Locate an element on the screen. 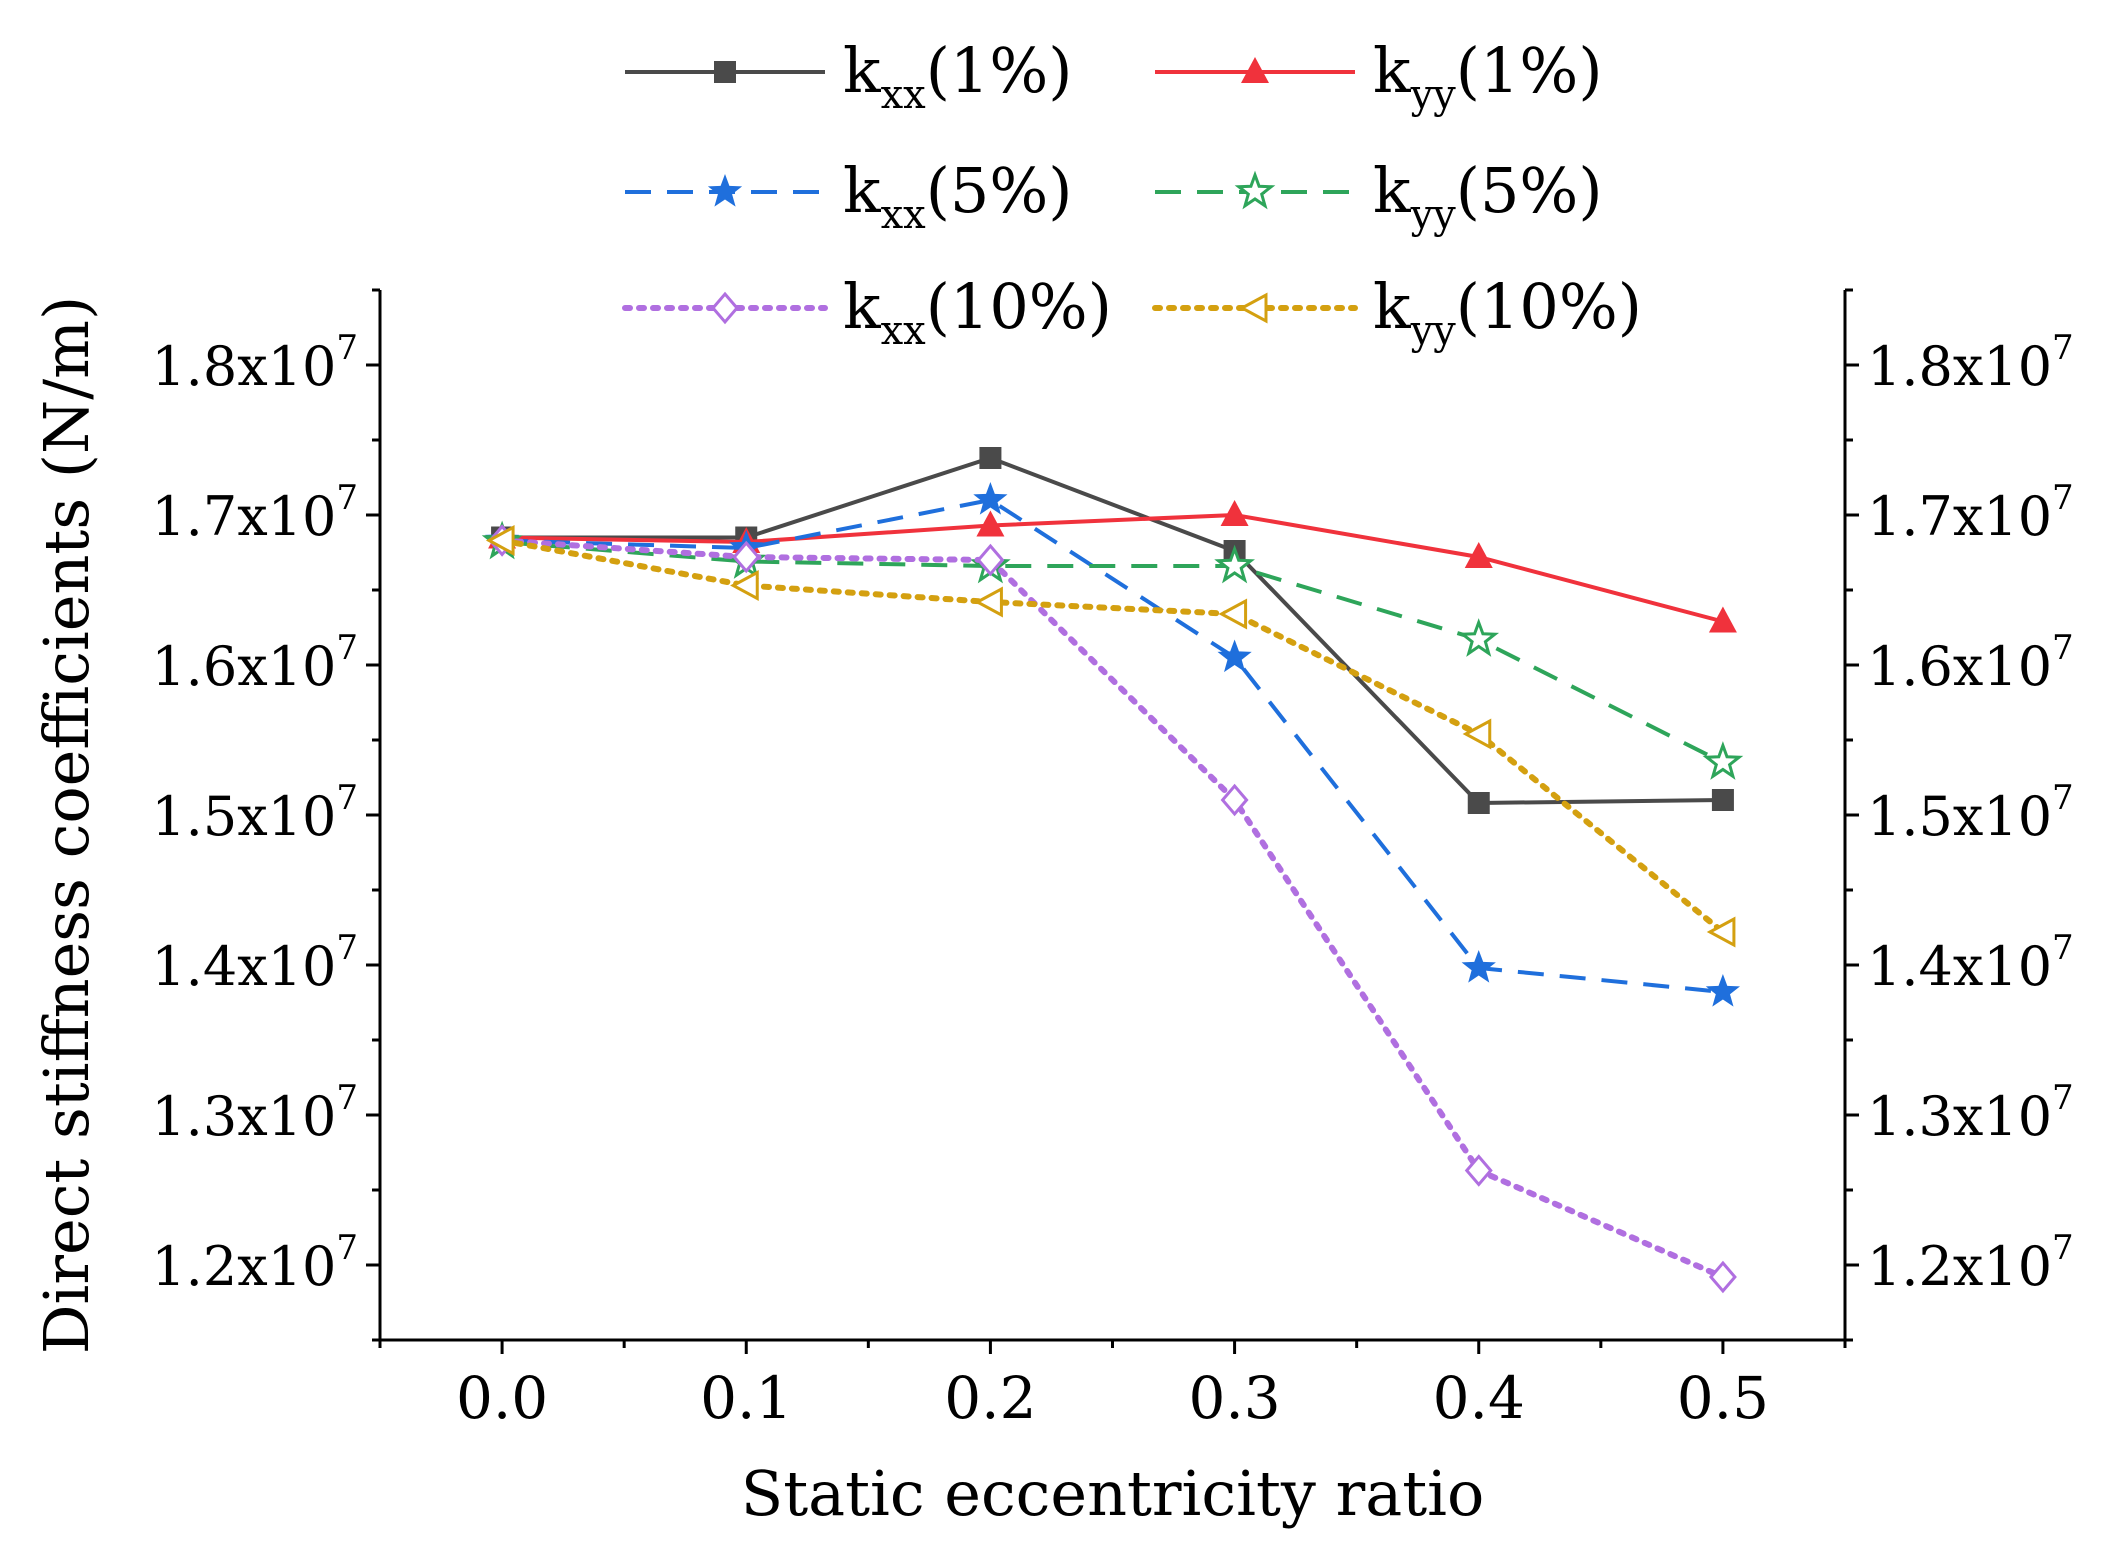  y-tick-label-left: 1.5x10⁷ is located at coordinates (254, 813).